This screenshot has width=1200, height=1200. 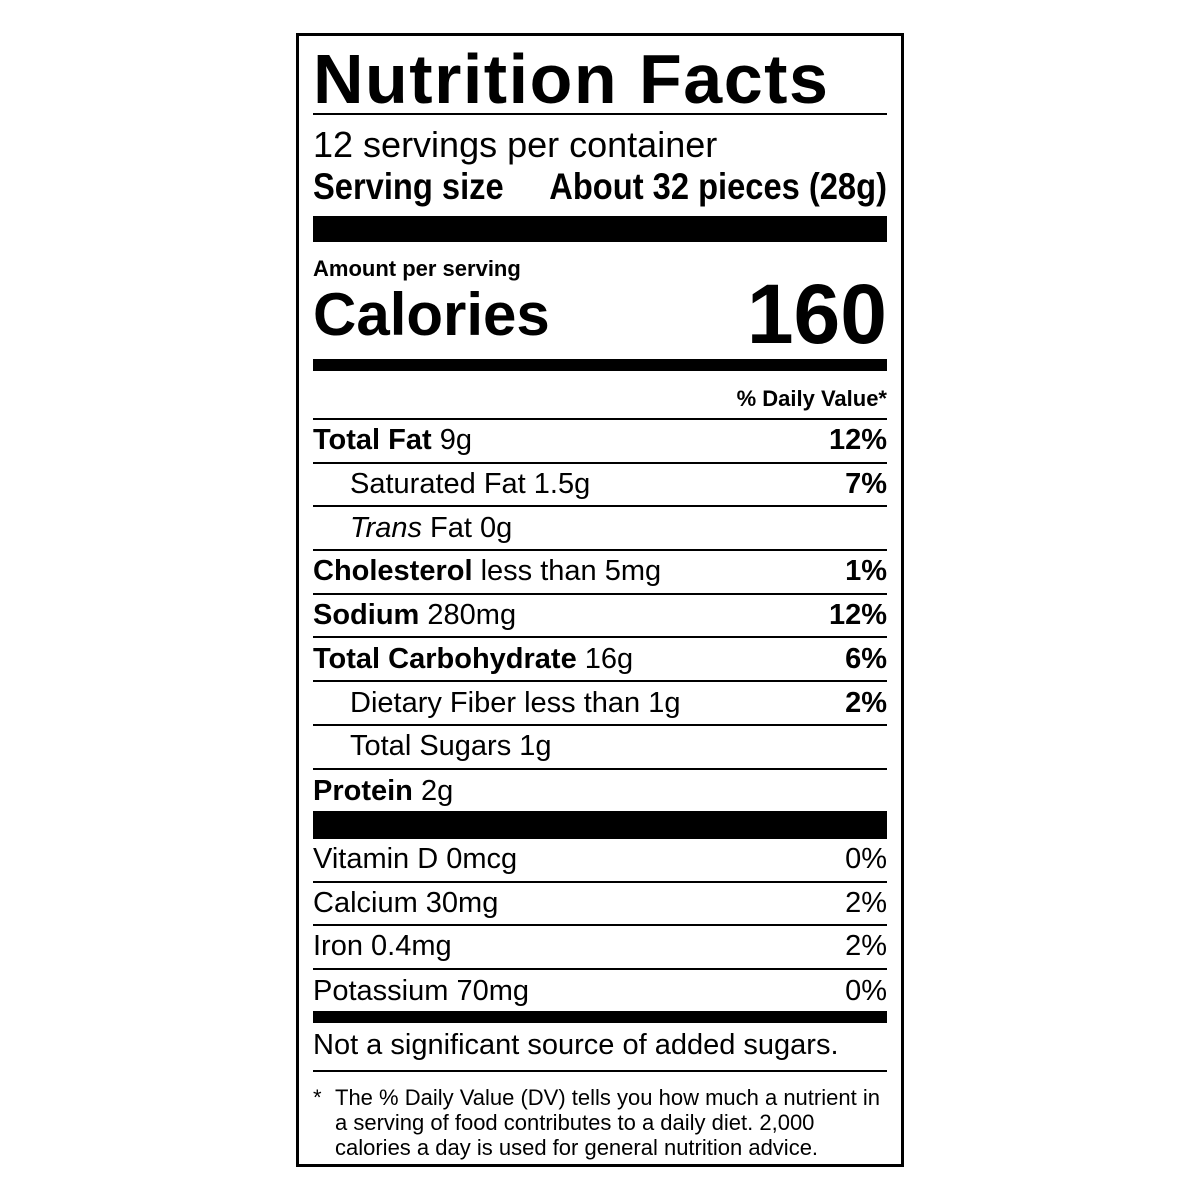 What do you see at coordinates (609, 658) in the screenshot?
I see `nutrient-amount: 16g` at bounding box center [609, 658].